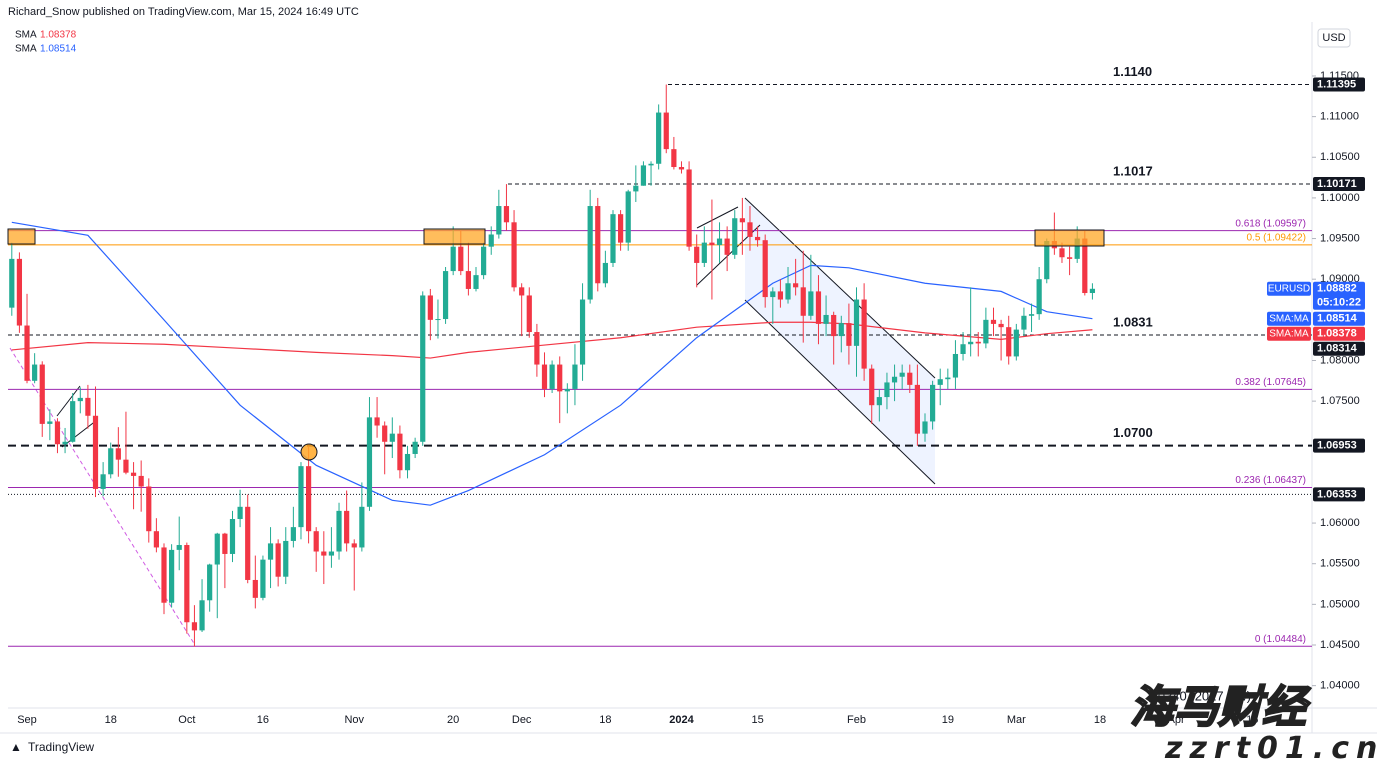 This screenshot has height=763, width=1377. Describe the element at coordinates (58, 49) in the screenshot. I see `legend-value: 1.08514` at that location.